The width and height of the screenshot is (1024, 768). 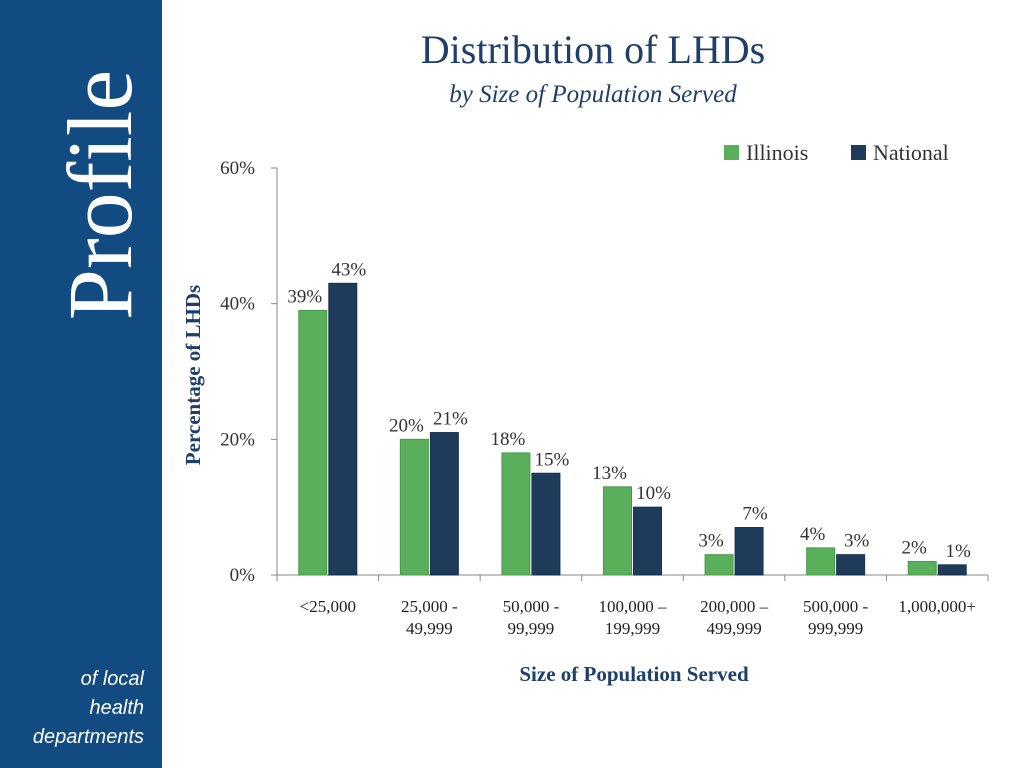 I want to click on data-label-illinois: 20%, so click(x=406, y=425).